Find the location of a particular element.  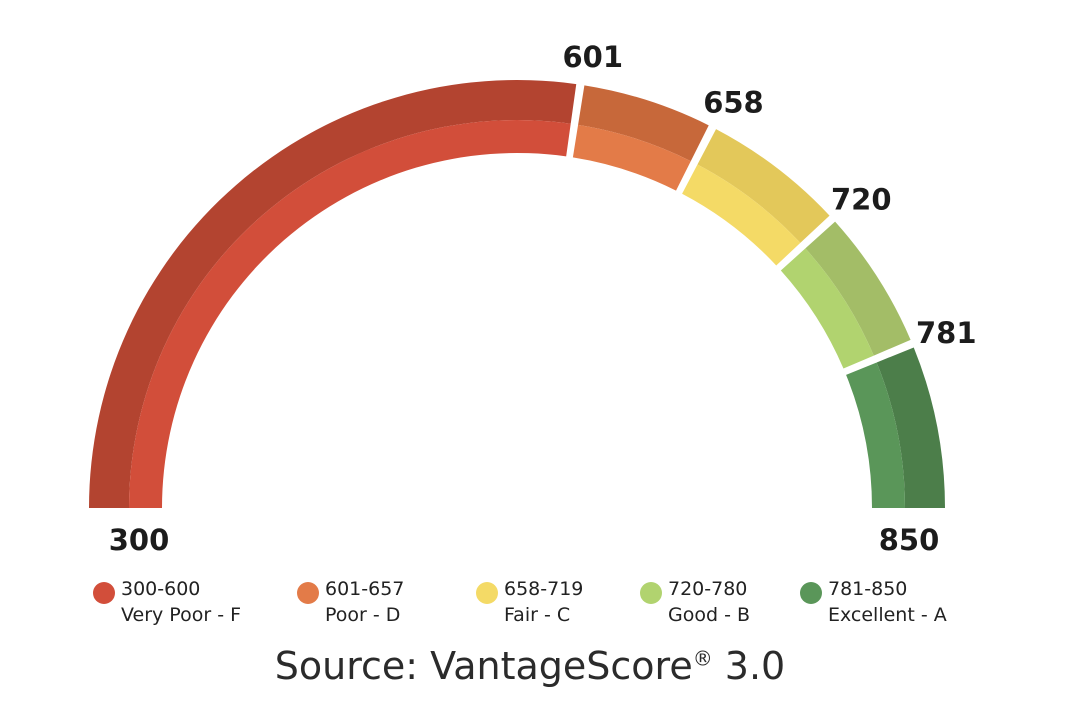

legend-dot-excellent is located at coordinates (811, 593).